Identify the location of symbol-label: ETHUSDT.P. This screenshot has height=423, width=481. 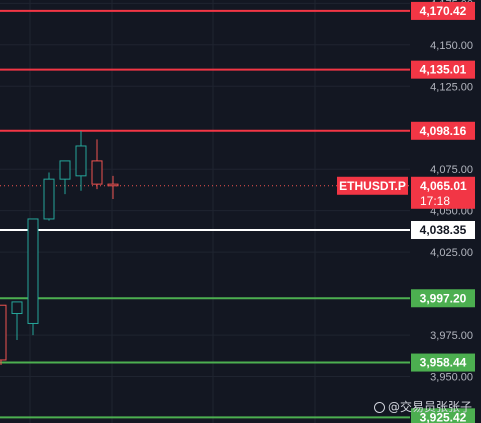
(372, 186).